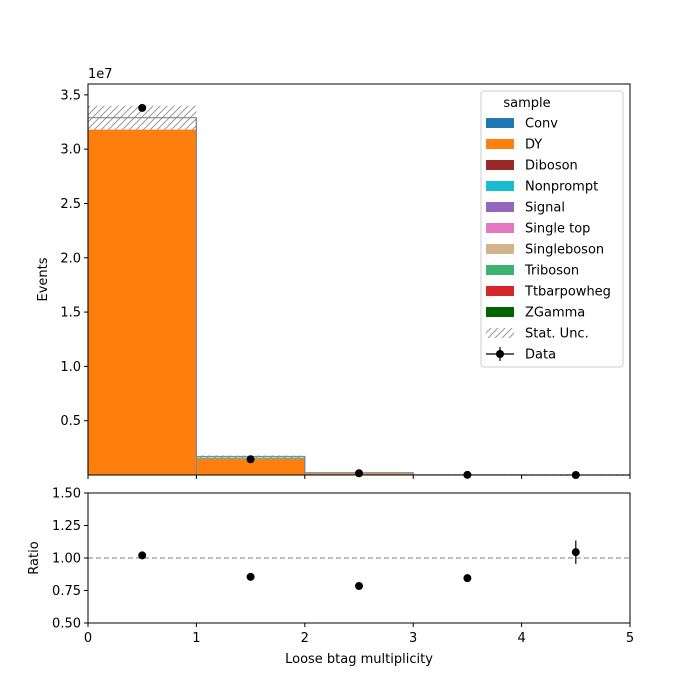 The height and width of the screenshot is (700, 700). I want to click on legend-label-conv: Conv, so click(541, 124).